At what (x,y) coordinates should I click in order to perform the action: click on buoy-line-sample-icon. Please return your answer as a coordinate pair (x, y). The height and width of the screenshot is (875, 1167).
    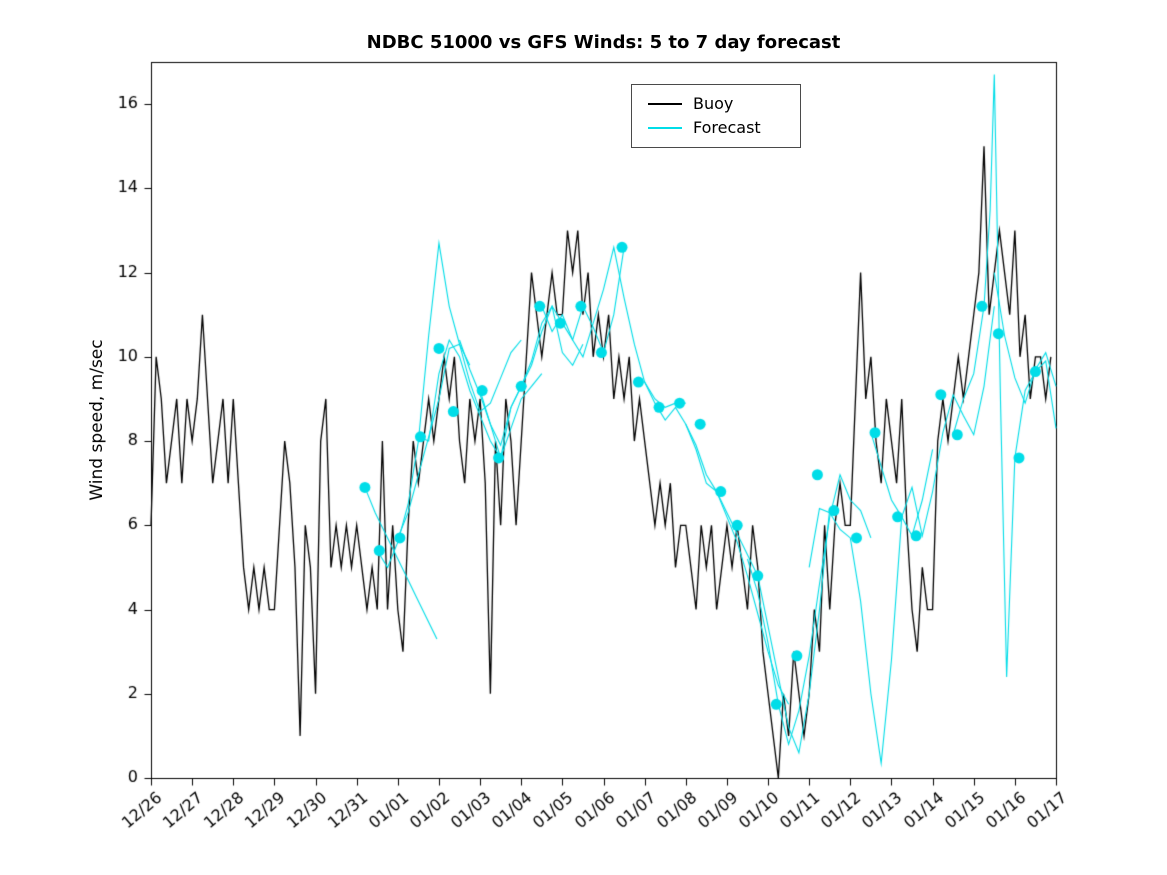
    Looking at the image, I should click on (665, 104).